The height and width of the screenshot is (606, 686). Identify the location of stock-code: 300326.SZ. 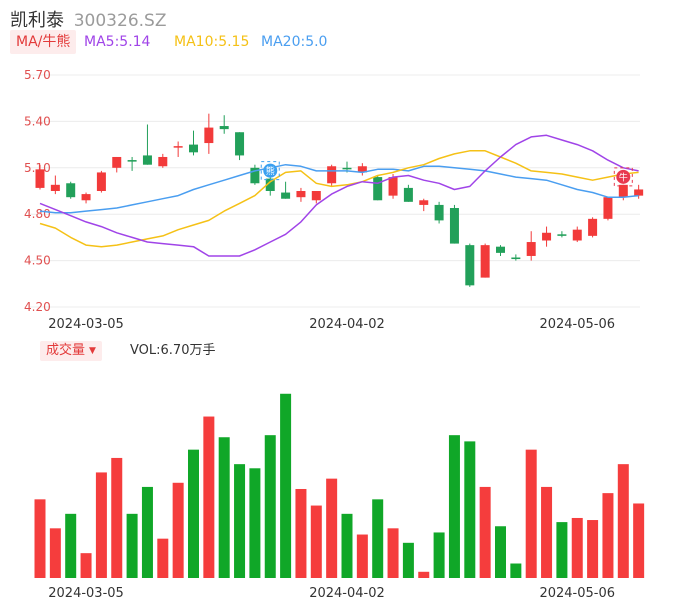
(120, 21).